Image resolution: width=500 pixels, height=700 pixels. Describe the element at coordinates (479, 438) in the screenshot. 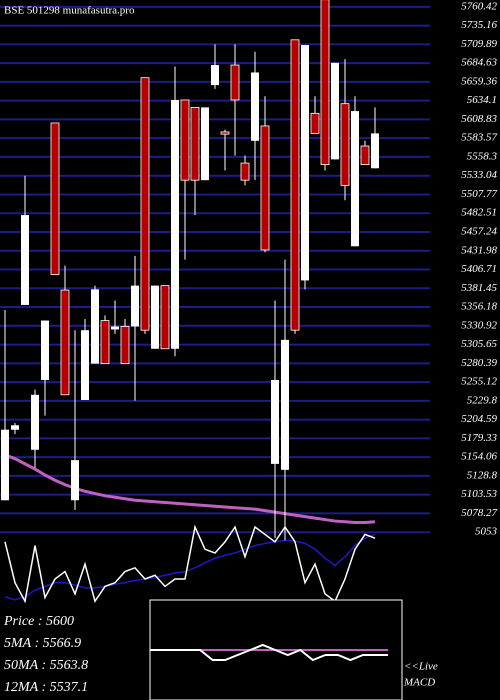

I see `y-tick-label: 5179.33` at that location.